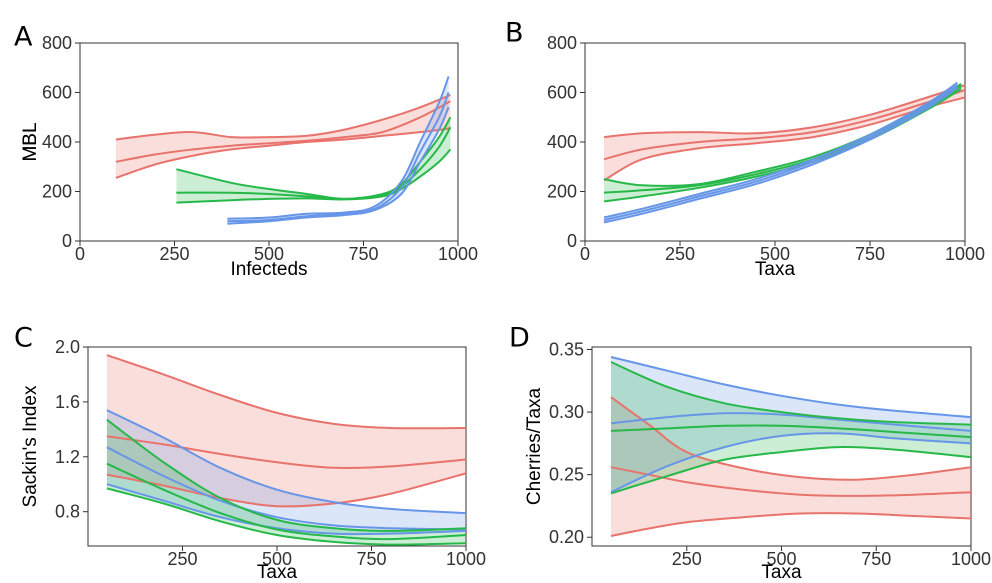 The height and width of the screenshot is (583, 992). Describe the element at coordinates (519, 338) in the screenshot. I see `panel-label: D` at that location.